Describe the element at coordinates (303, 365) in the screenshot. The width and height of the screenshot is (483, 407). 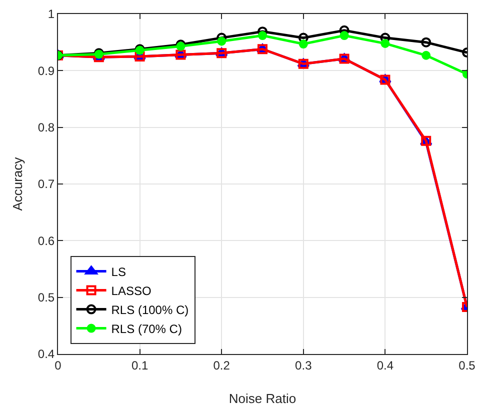
I see `x-tick-label: 0.3` at that location.